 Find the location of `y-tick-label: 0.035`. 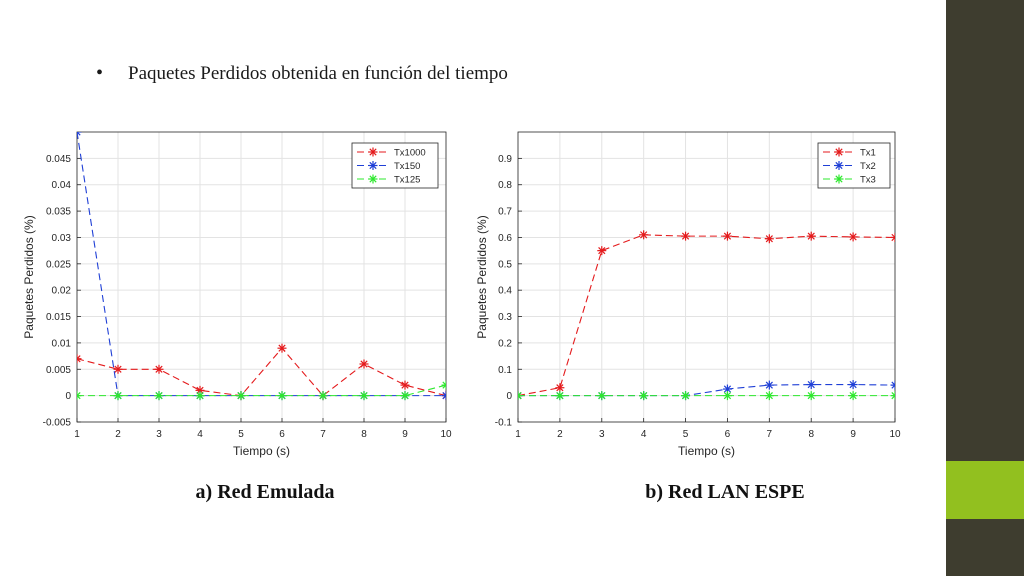

y-tick-label: 0.035 is located at coordinates (58, 212).